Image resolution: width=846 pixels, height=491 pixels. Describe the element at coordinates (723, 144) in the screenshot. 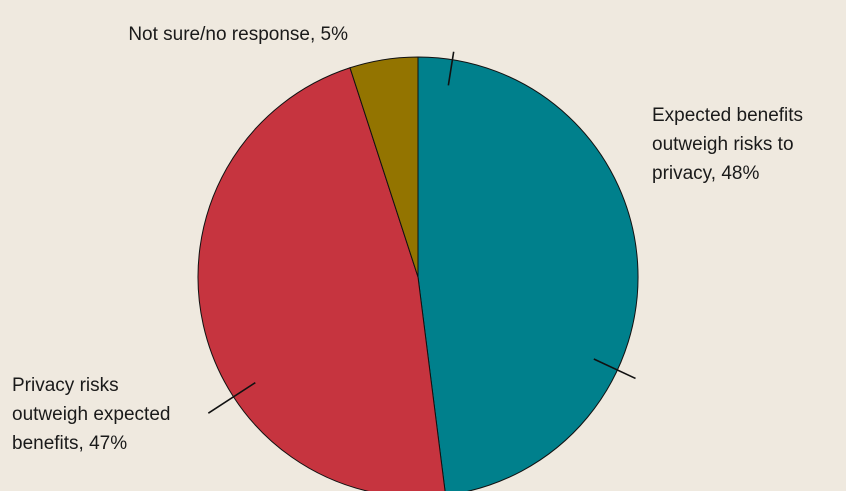

I see `slice-label-line: outweigh risks to` at that location.